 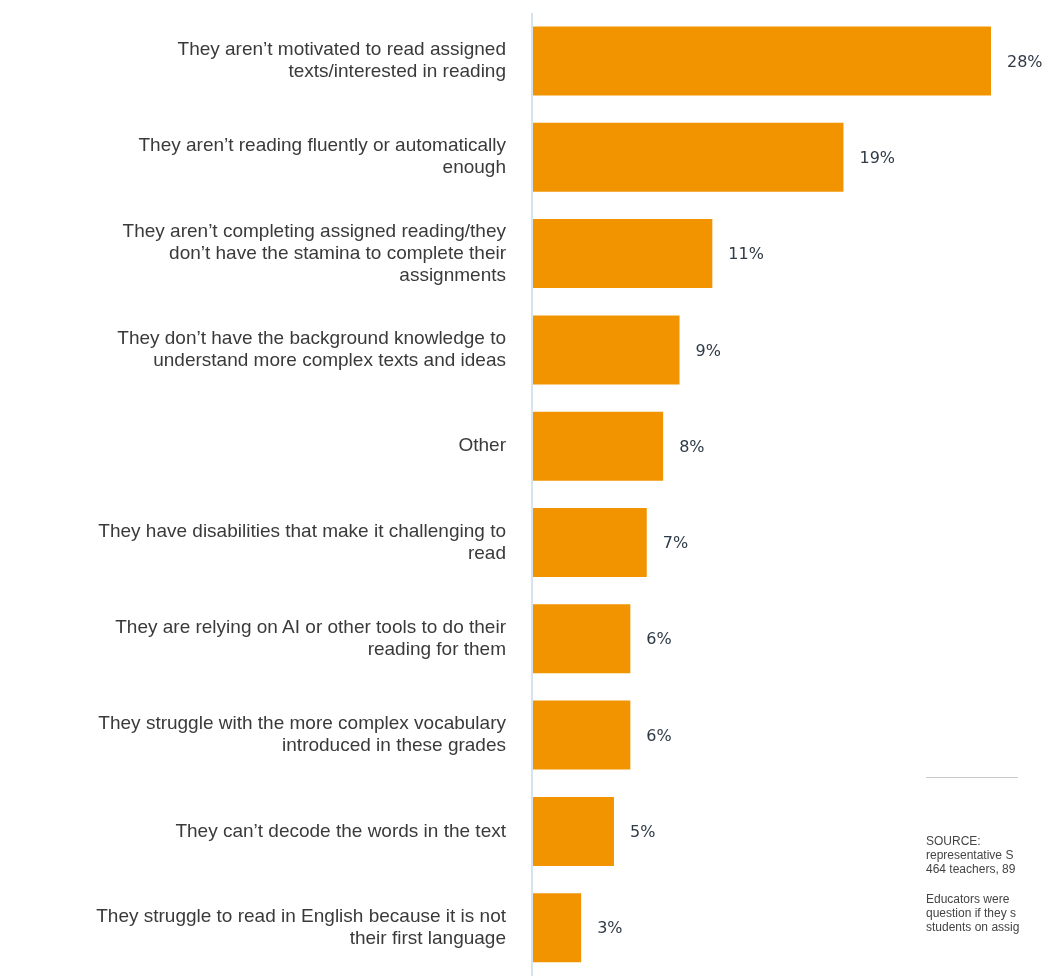 What do you see at coordinates (311, 637) in the screenshot?
I see `y-tick-label: They are relying on AI or other tools to do their reading for them` at bounding box center [311, 637].